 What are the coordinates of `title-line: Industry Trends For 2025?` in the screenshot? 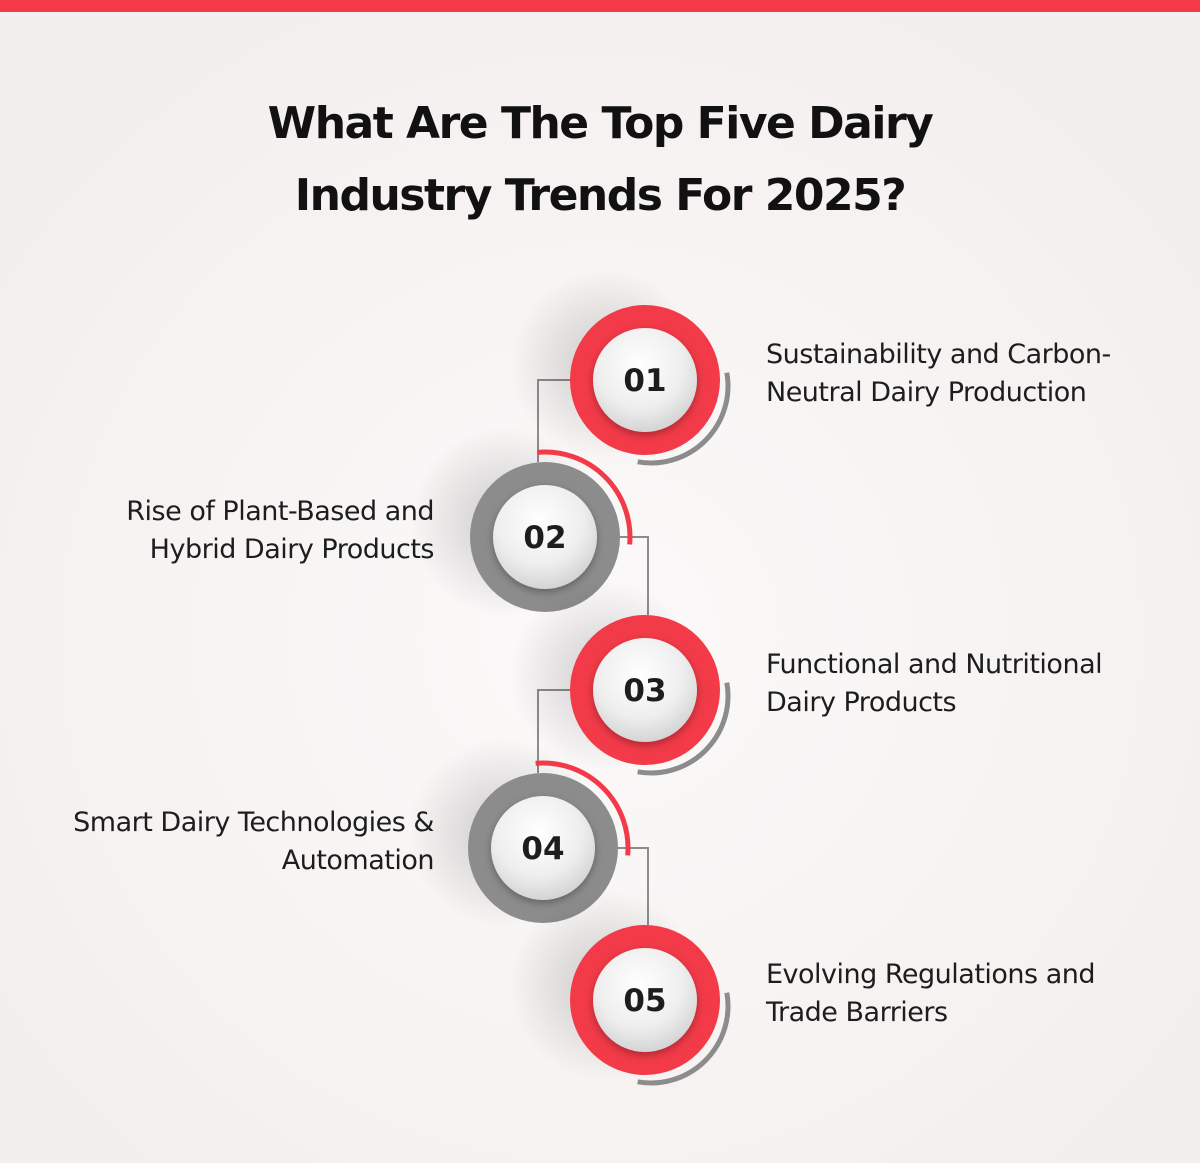 It's located at (600, 195).